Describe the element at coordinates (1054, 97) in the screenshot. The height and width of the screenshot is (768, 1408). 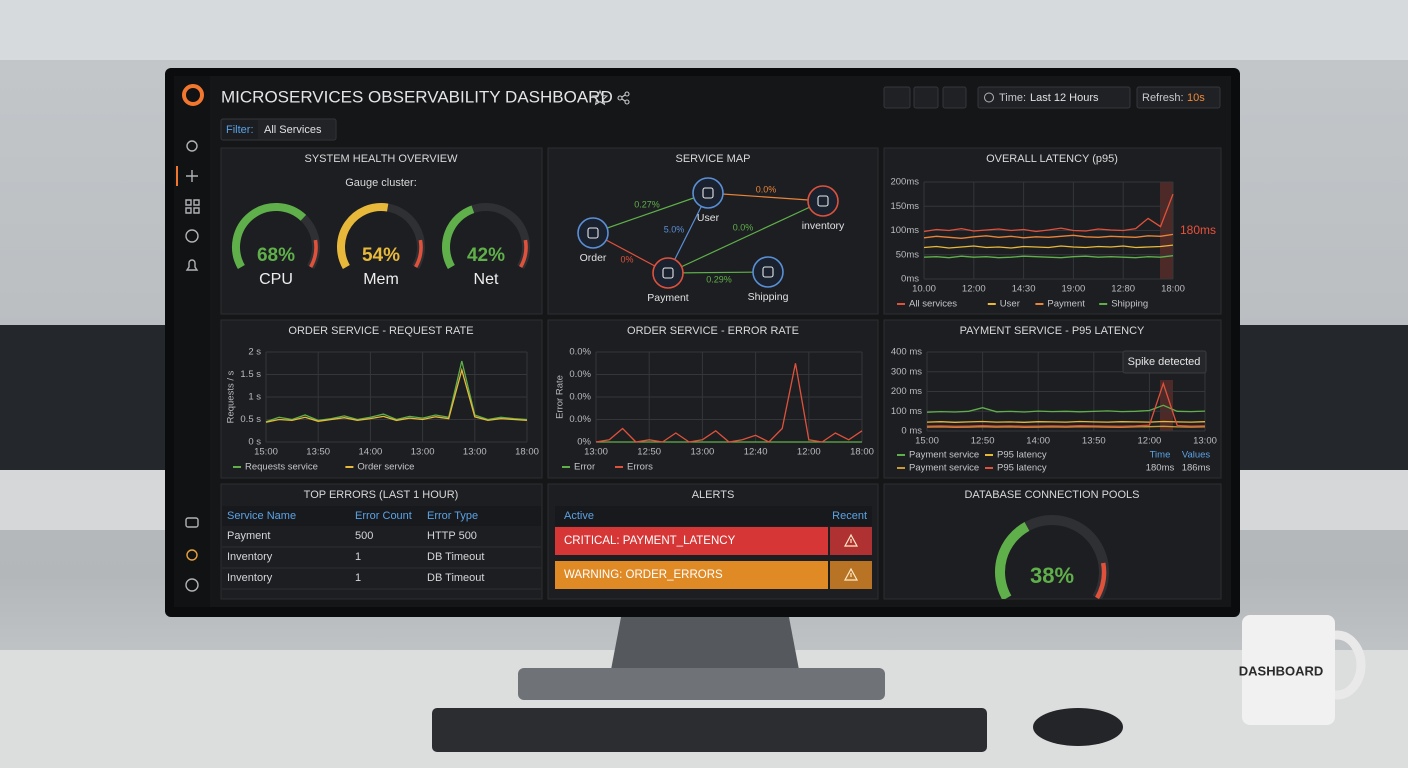
I see `time-picker` at that location.